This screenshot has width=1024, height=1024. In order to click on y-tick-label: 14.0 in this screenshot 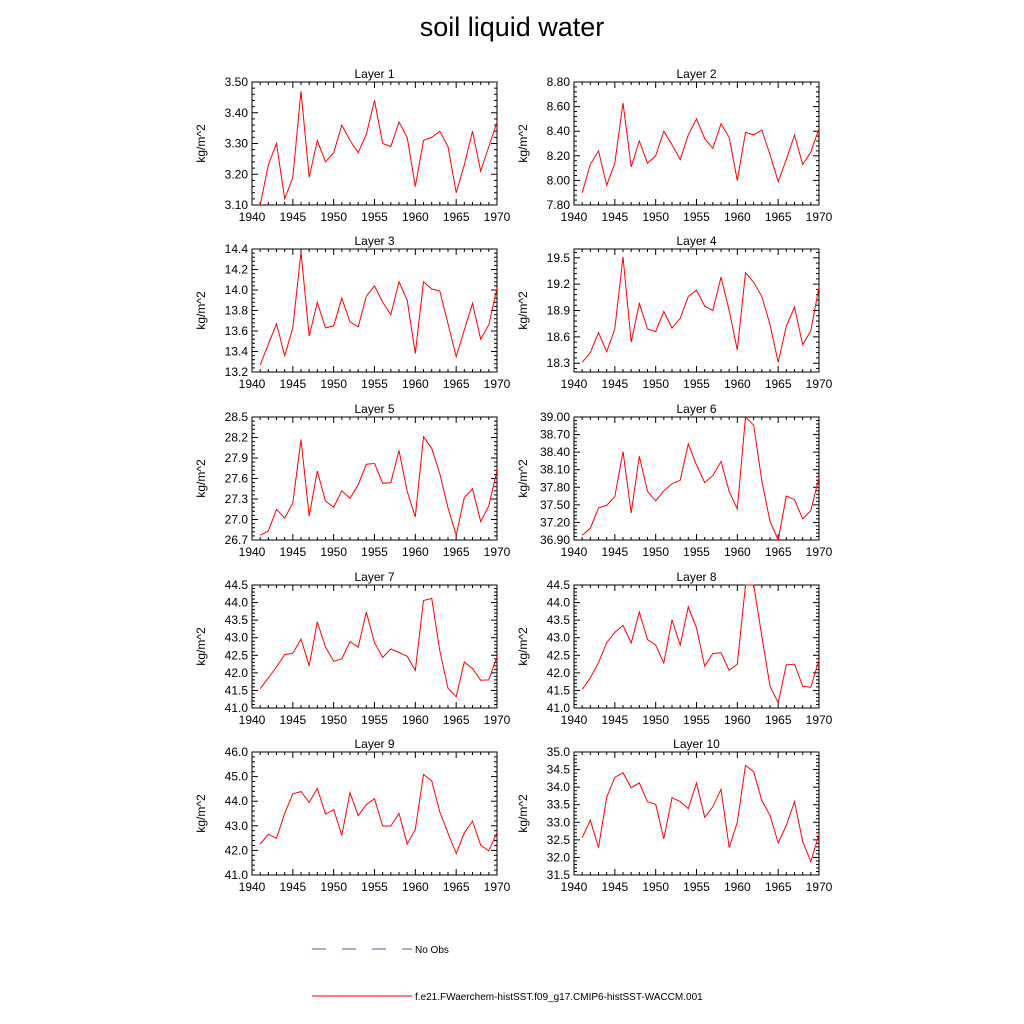, I will do `click(237, 290)`.